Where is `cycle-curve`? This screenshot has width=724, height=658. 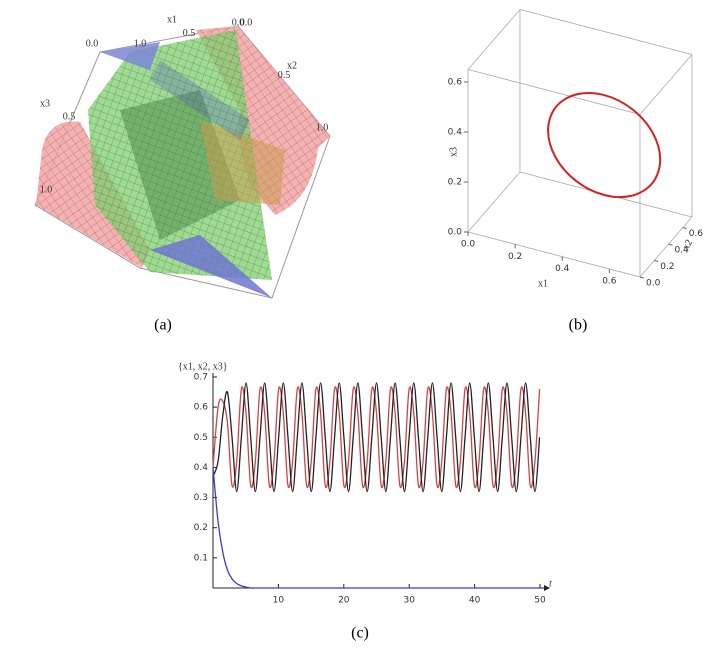
cycle-curve is located at coordinates (604, 145).